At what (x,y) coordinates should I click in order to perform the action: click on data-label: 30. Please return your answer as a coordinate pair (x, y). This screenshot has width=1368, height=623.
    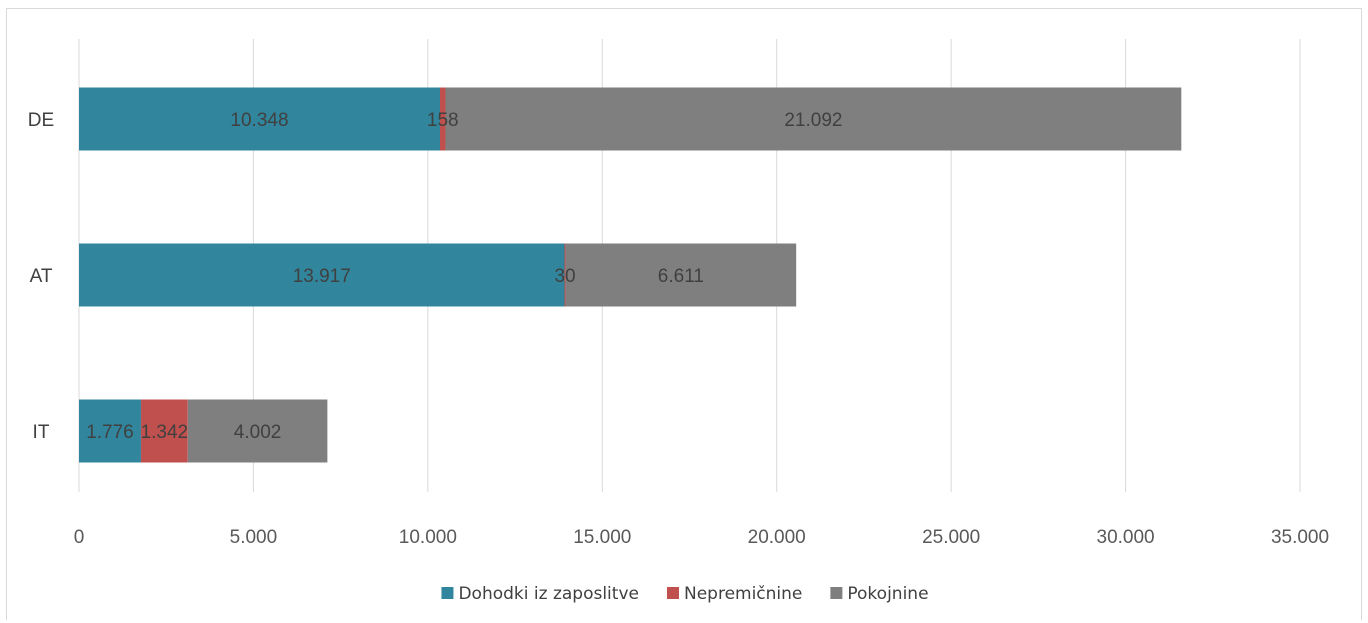
    Looking at the image, I should click on (564, 276).